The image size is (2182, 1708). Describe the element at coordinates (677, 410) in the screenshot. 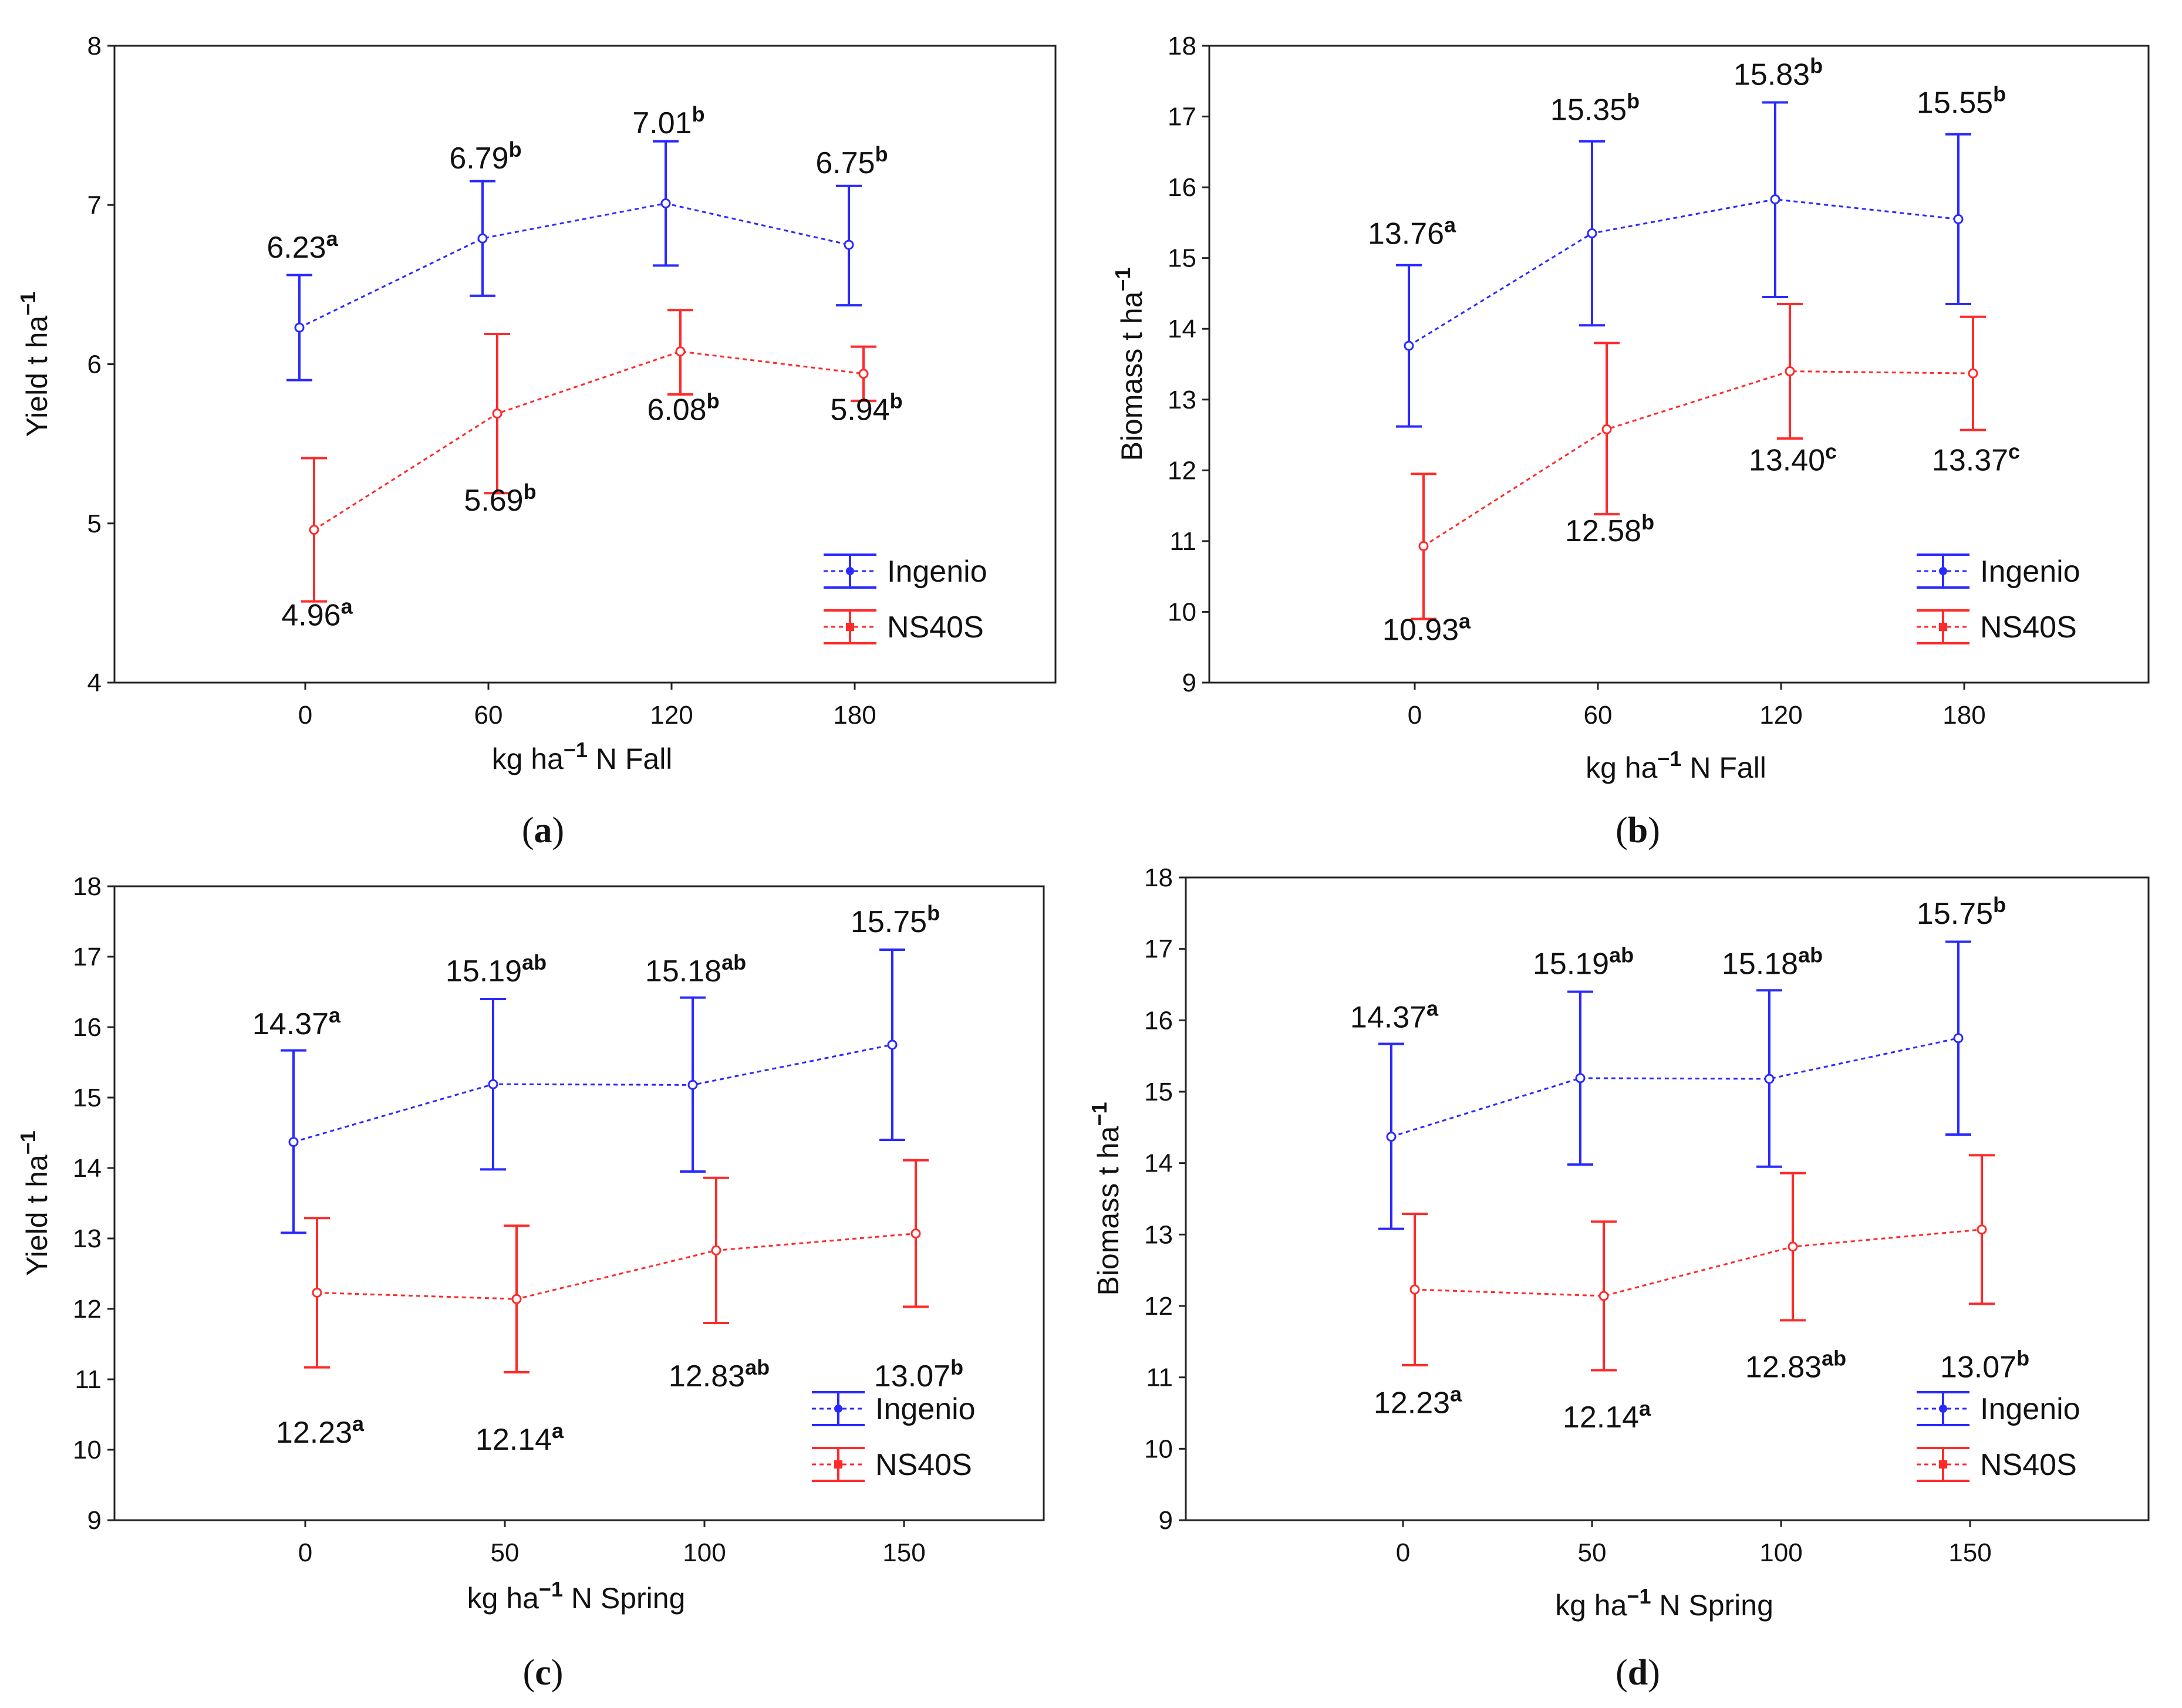

I see `data-label-value: 6.08` at that location.